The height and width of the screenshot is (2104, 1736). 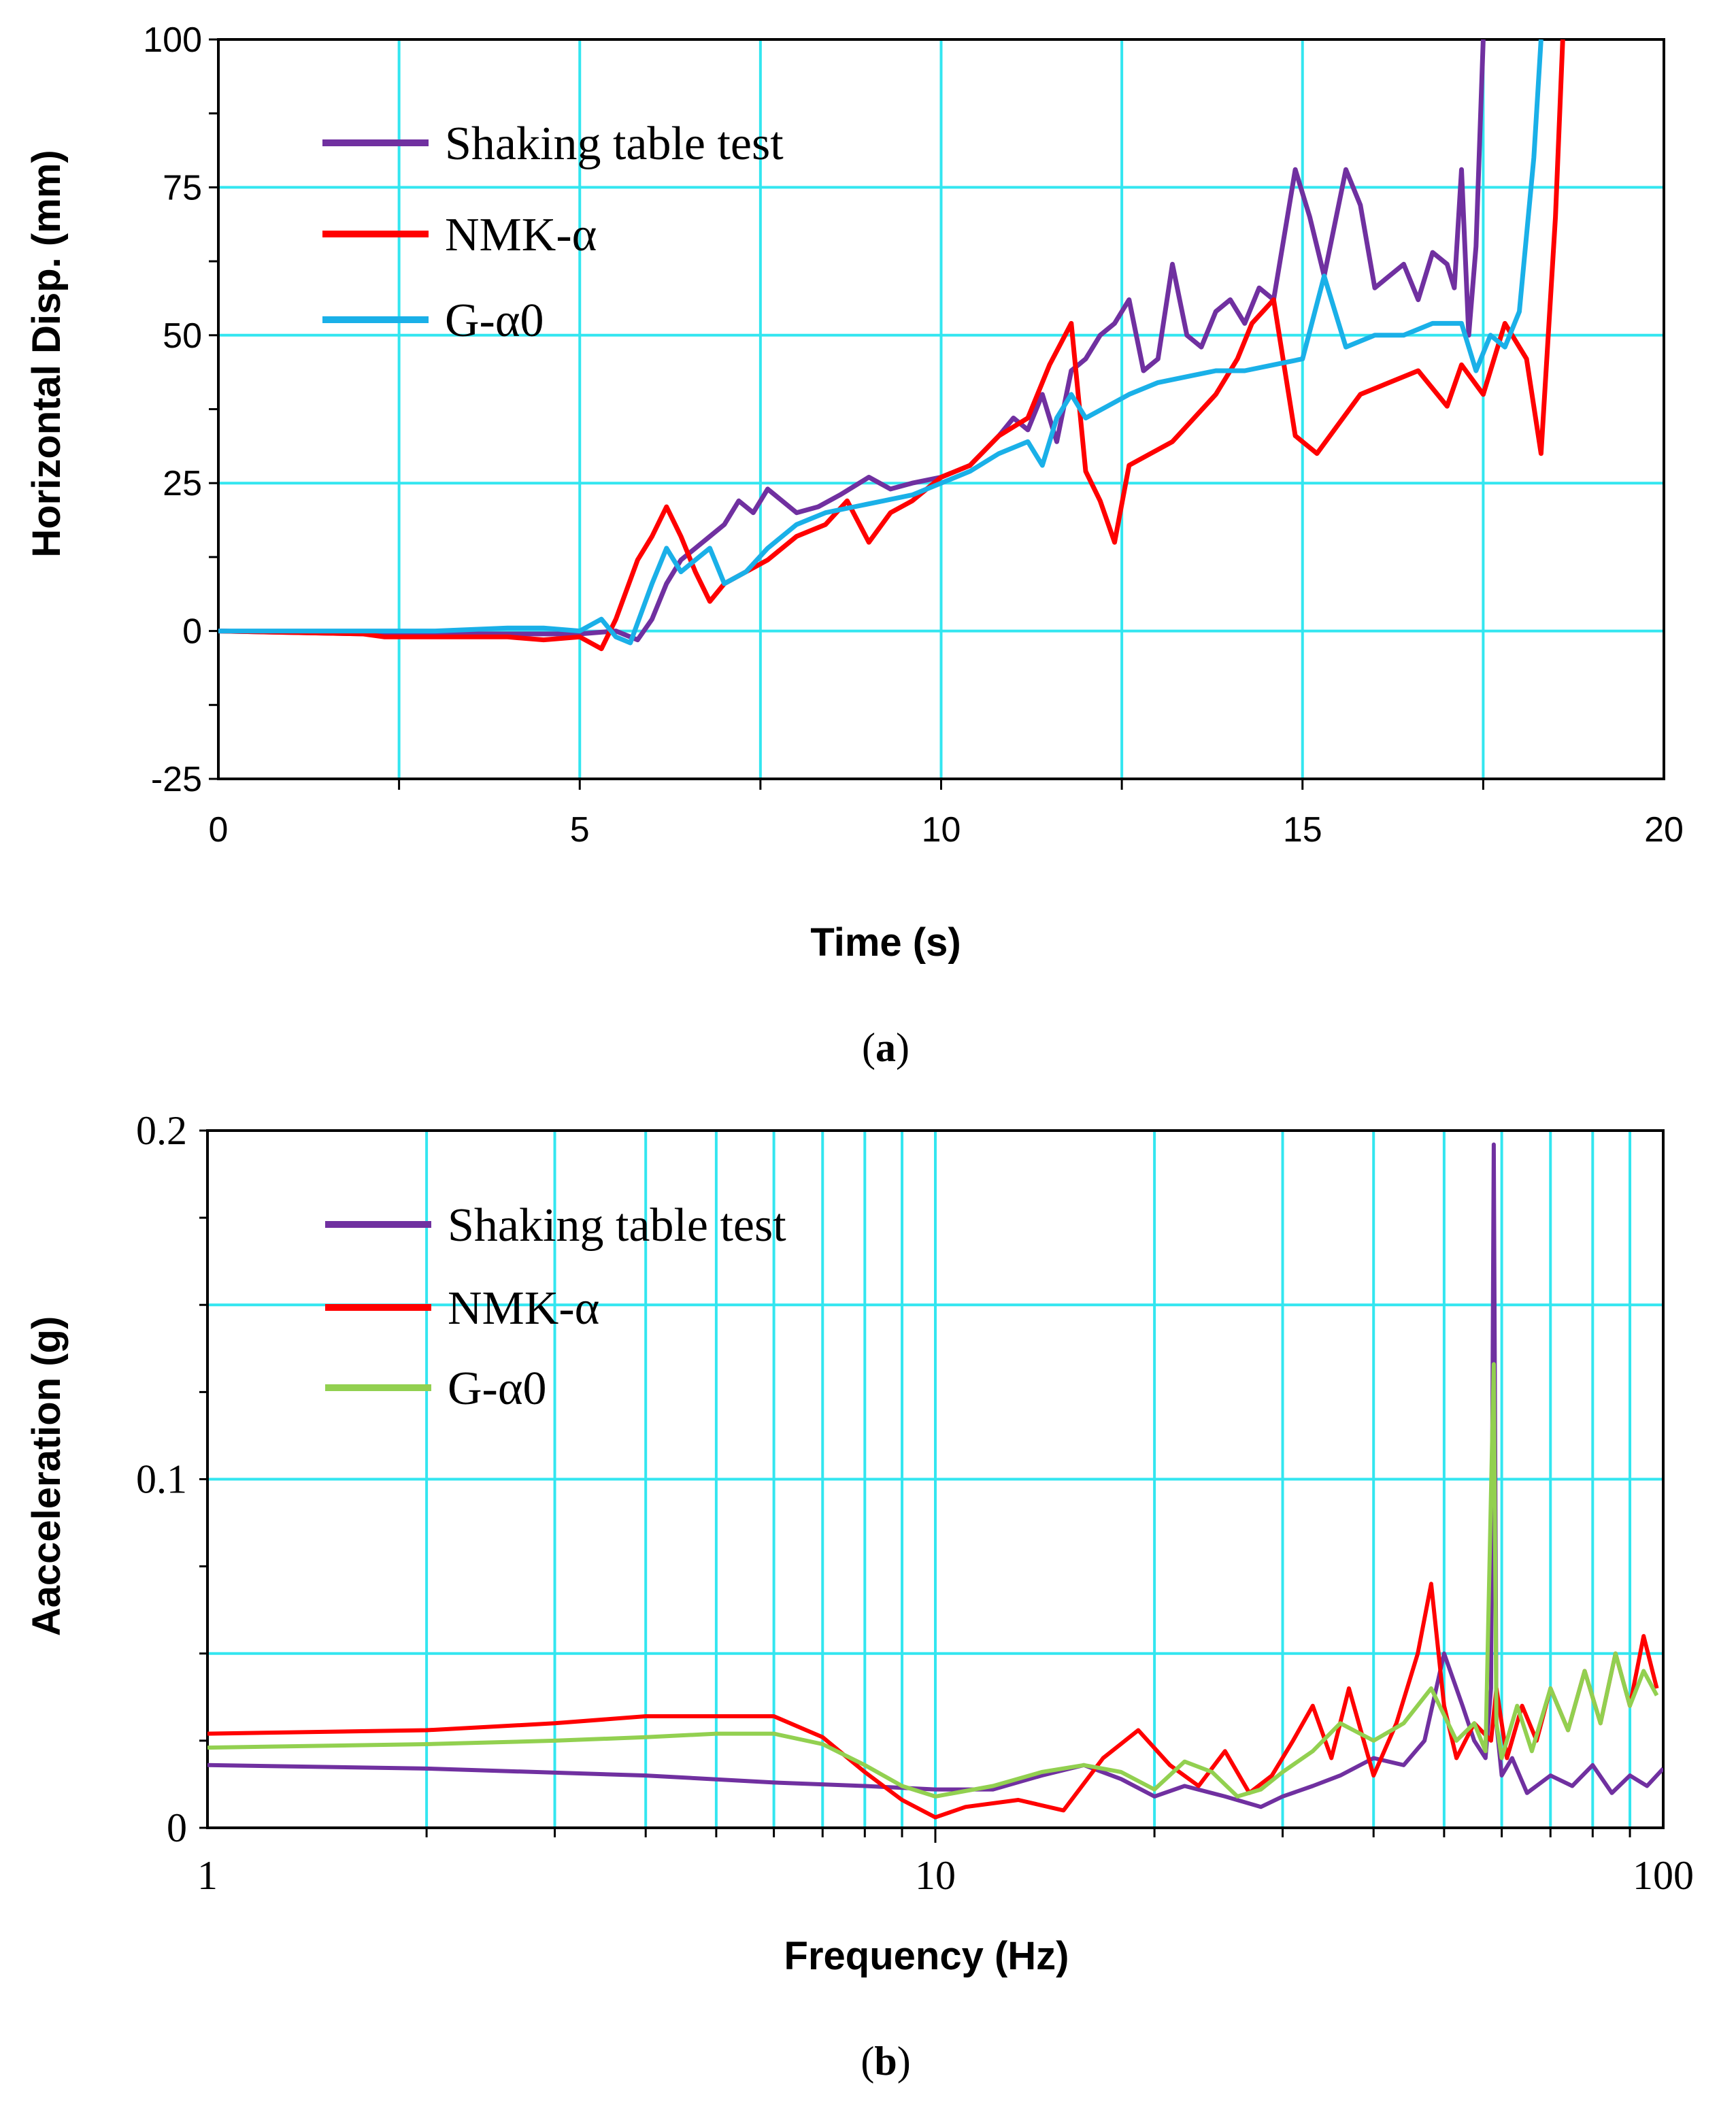 What do you see at coordinates (885, 2061) in the screenshot?
I see `chart-b-caption: (b)` at bounding box center [885, 2061].